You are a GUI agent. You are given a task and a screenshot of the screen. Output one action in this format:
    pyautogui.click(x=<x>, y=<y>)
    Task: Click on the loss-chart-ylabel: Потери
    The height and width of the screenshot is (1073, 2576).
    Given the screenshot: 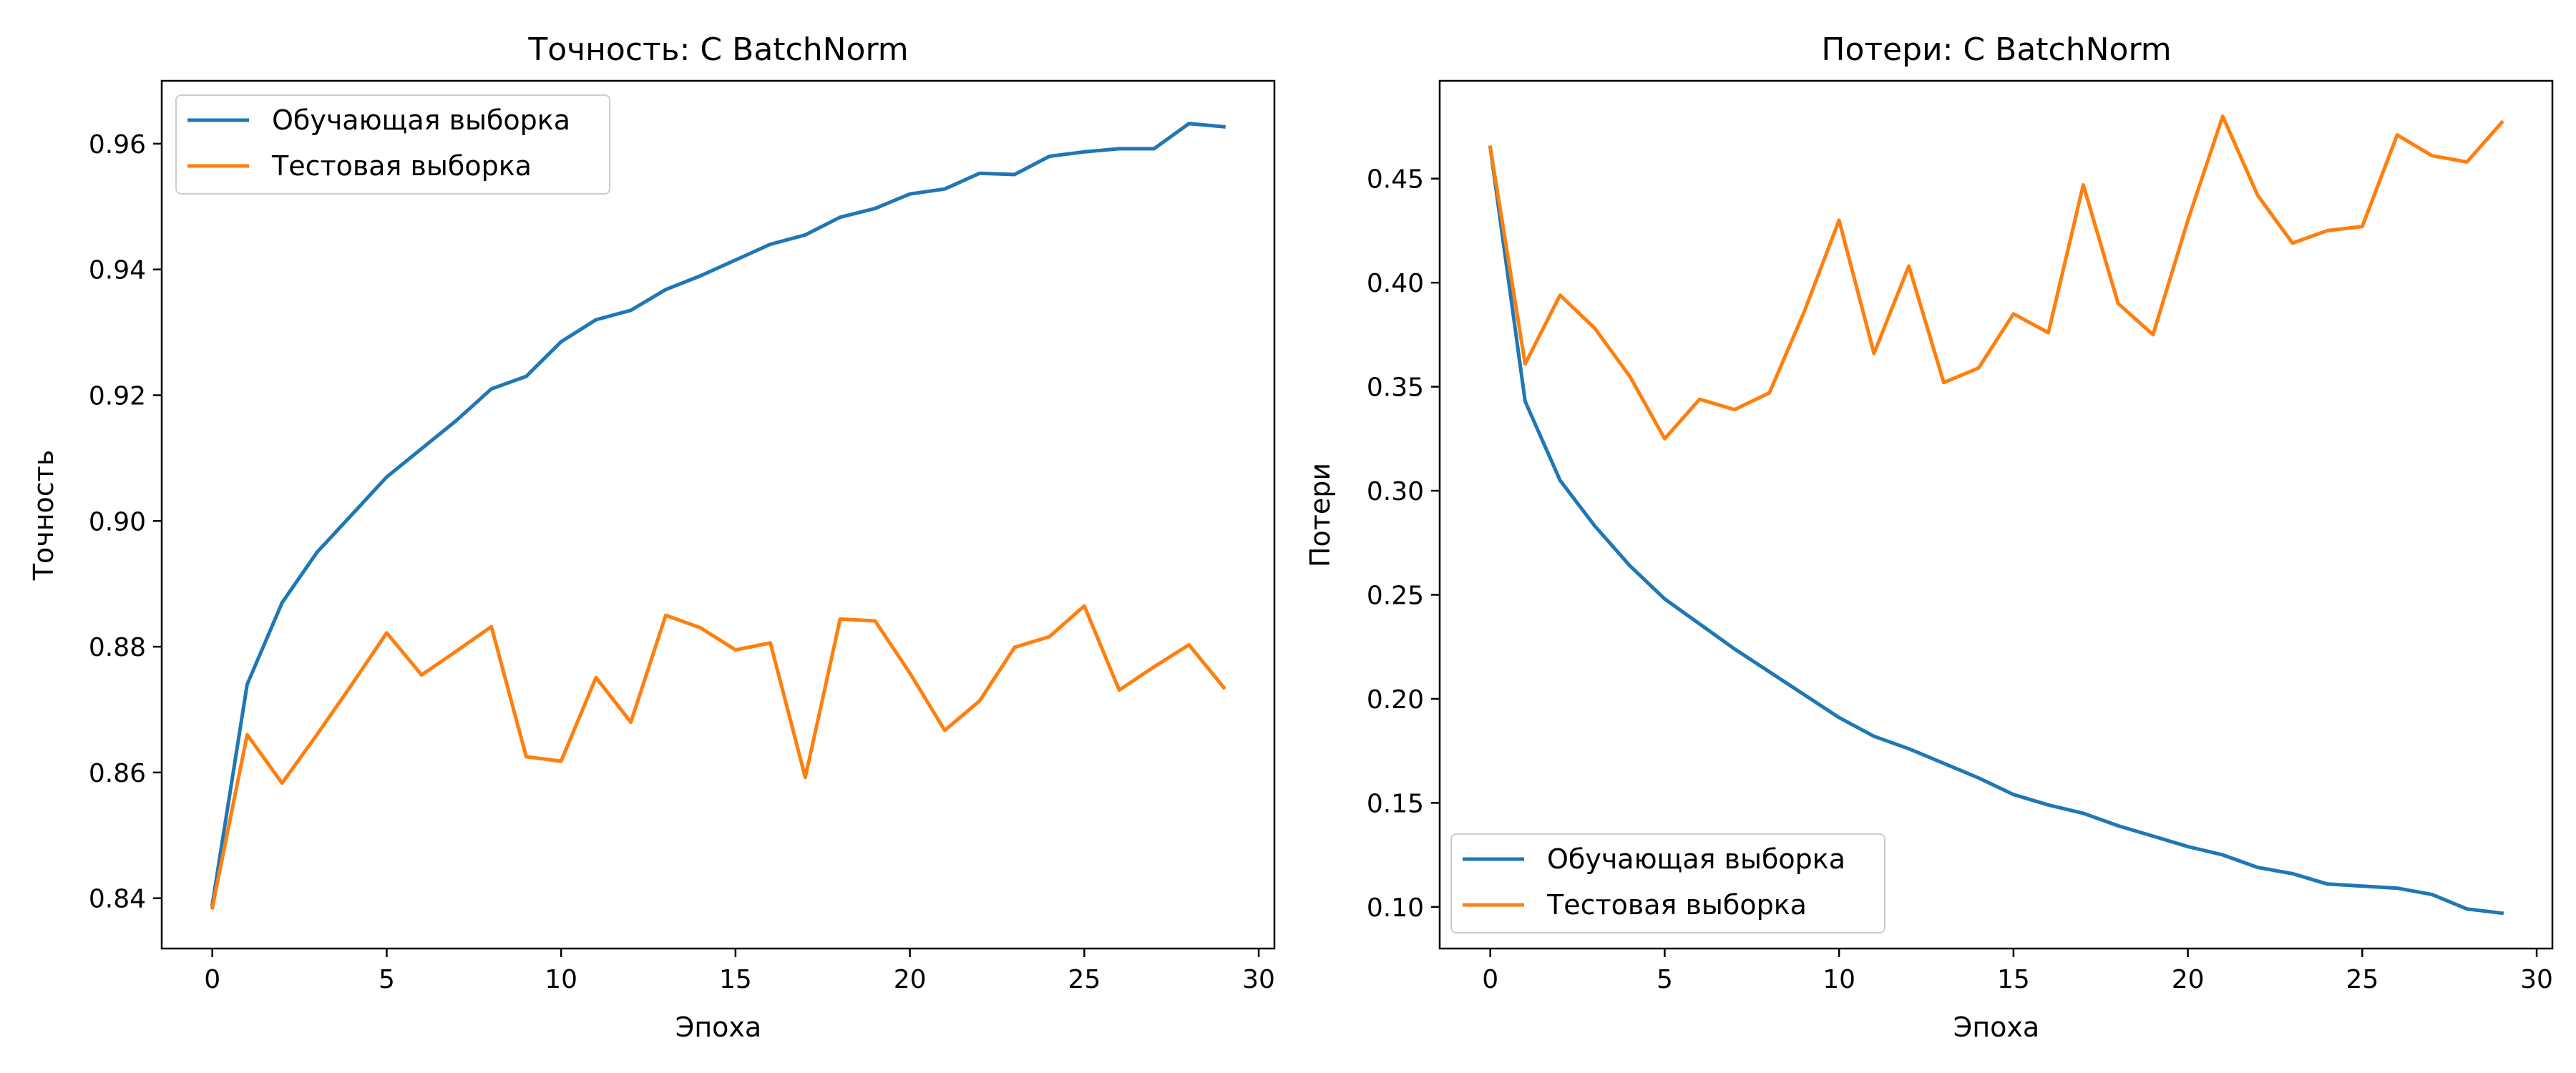 What is the action you would take?
    pyautogui.click(x=1320, y=515)
    